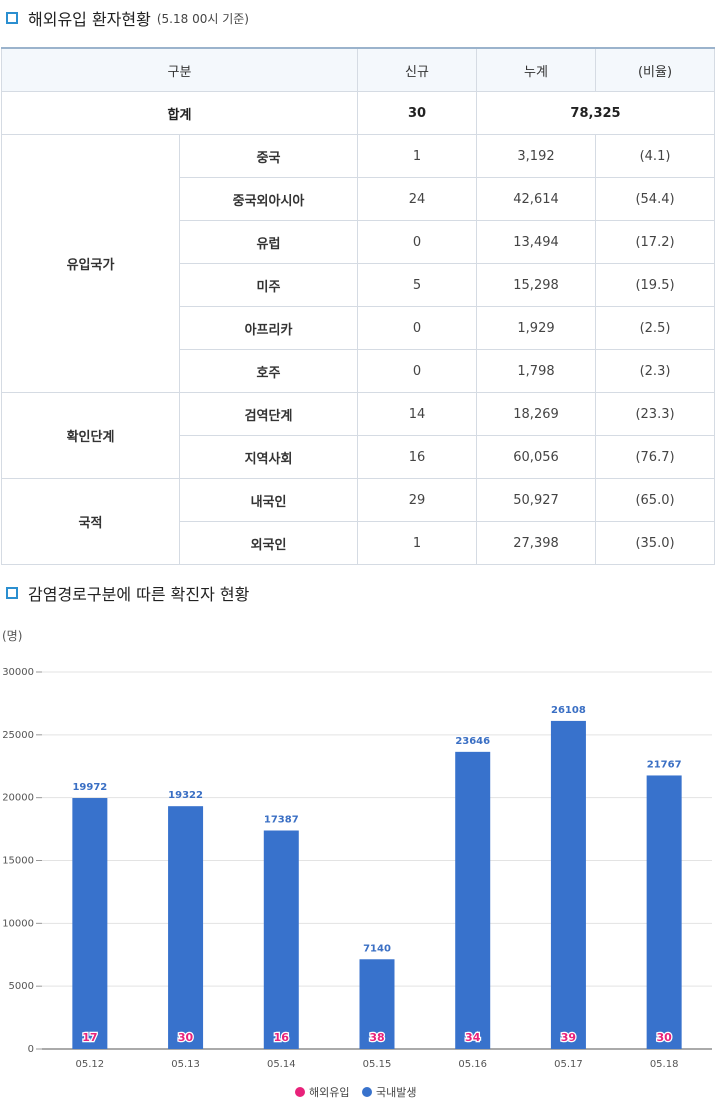 Image resolution: width=719 pixels, height=1109 pixels. What do you see at coordinates (417, 414) in the screenshot?
I see `row-new: 14` at bounding box center [417, 414].